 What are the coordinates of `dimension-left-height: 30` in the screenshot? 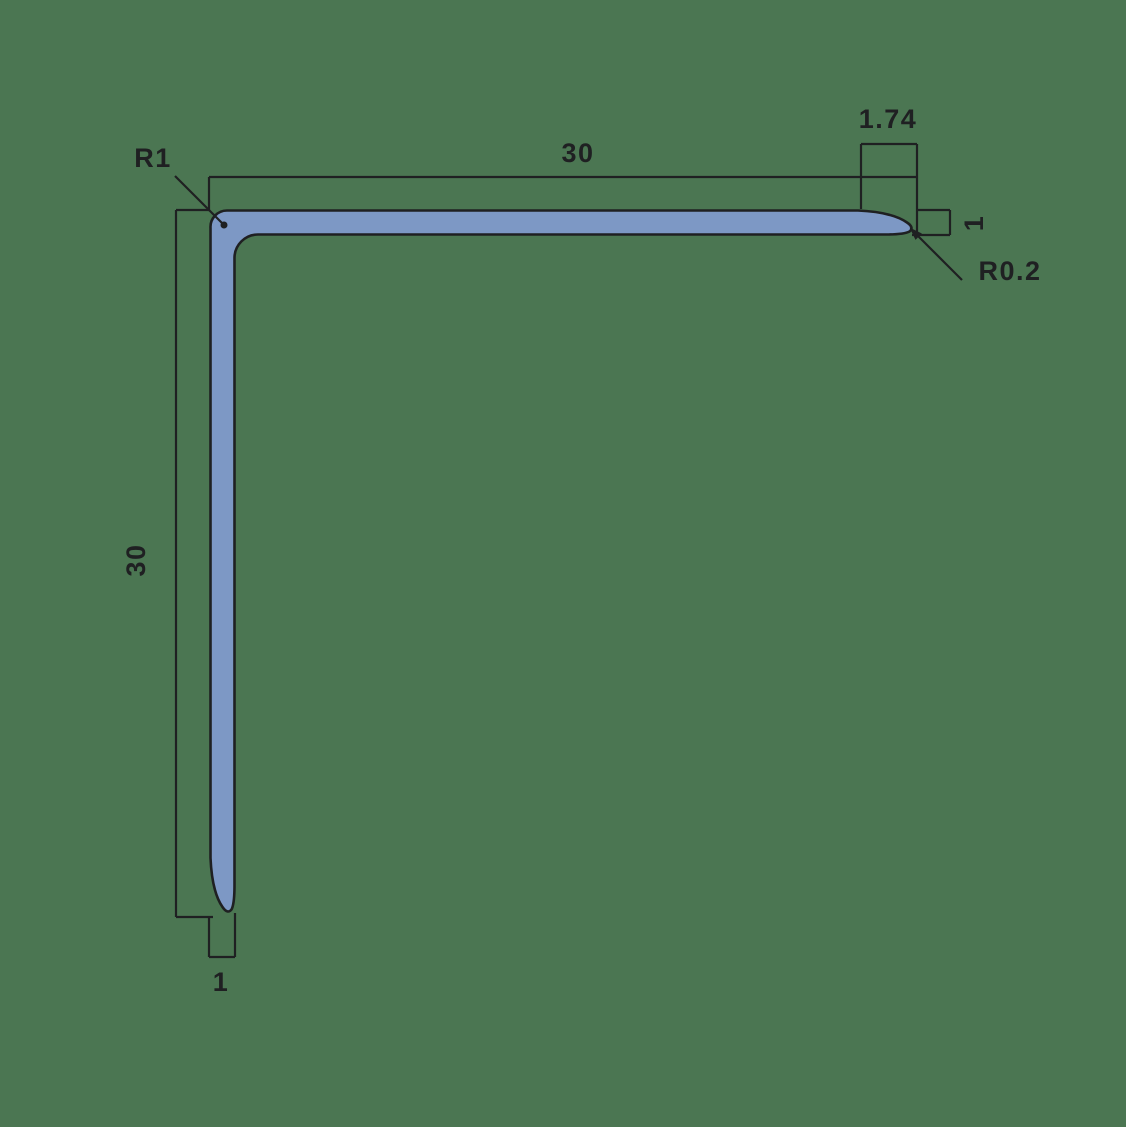 It's located at (167, 563).